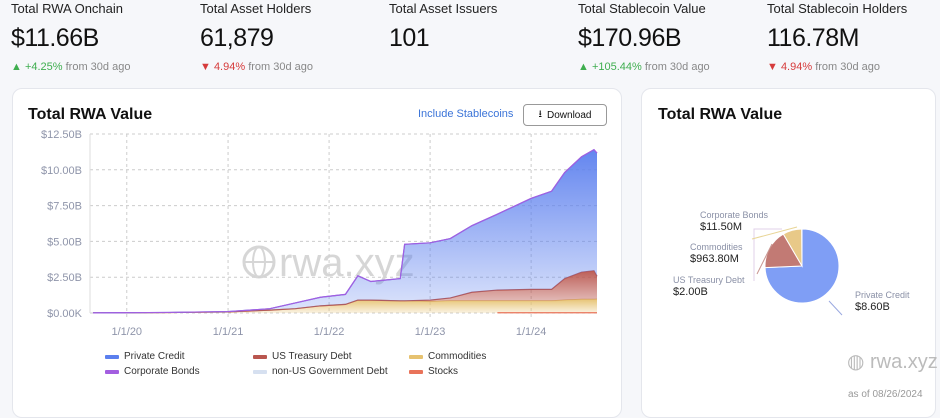  I want to click on legend-label: Private Credit, so click(154, 357).